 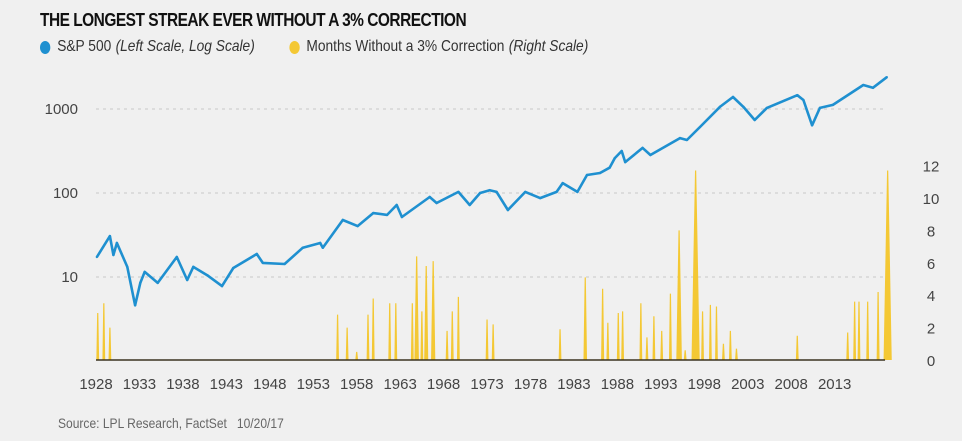 I want to click on source-text: Source: LPL Research, FactSet, so click(x=142, y=423).